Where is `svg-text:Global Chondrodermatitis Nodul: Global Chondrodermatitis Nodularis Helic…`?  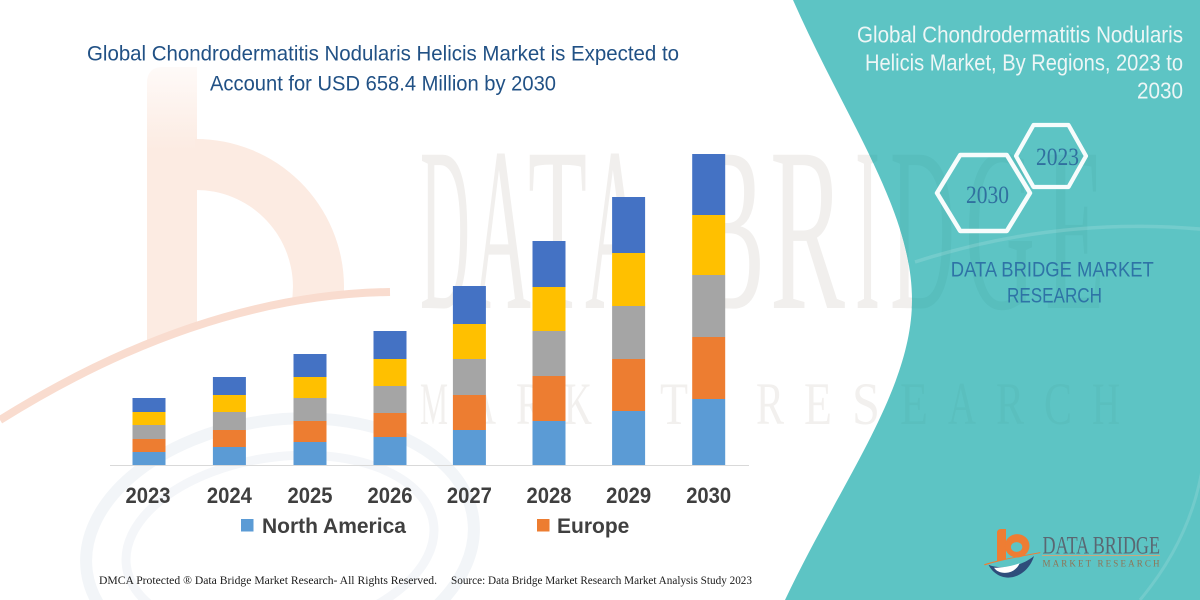
svg-text:Global Chondrodermatitis Nodul: Global Chondrodermatitis Nodularis Helic… is located at coordinates (383, 54).